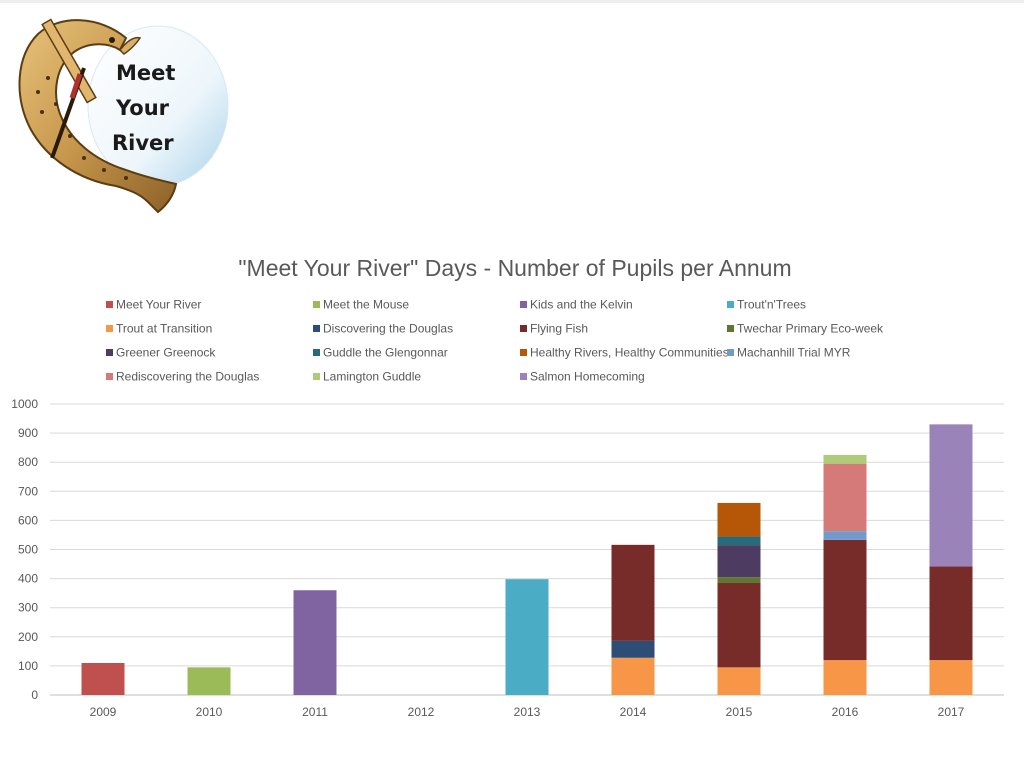  What do you see at coordinates (28, 550) in the screenshot?
I see `y-tick-label: 500` at bounding box center [28, 550].